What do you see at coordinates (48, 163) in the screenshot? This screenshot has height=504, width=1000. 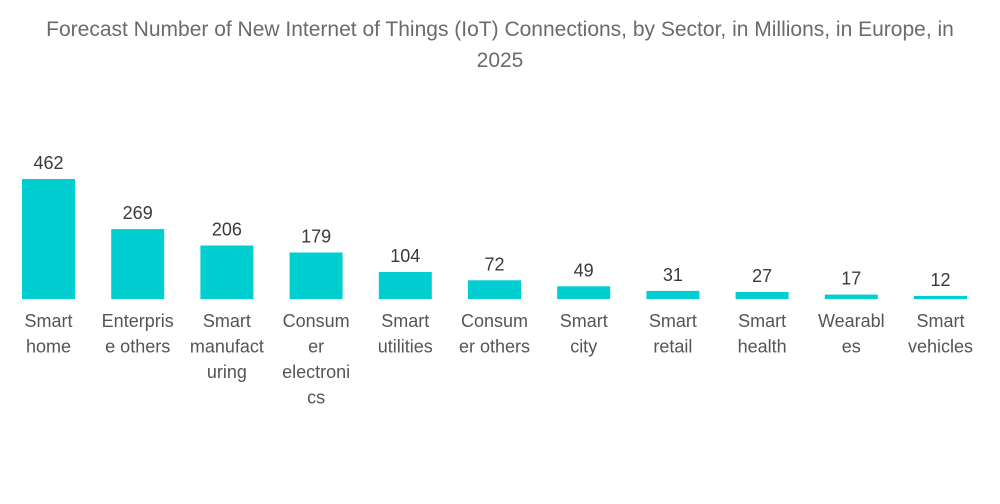 I see `bar-value-label-0: 462` at bounding box center [48, 163].